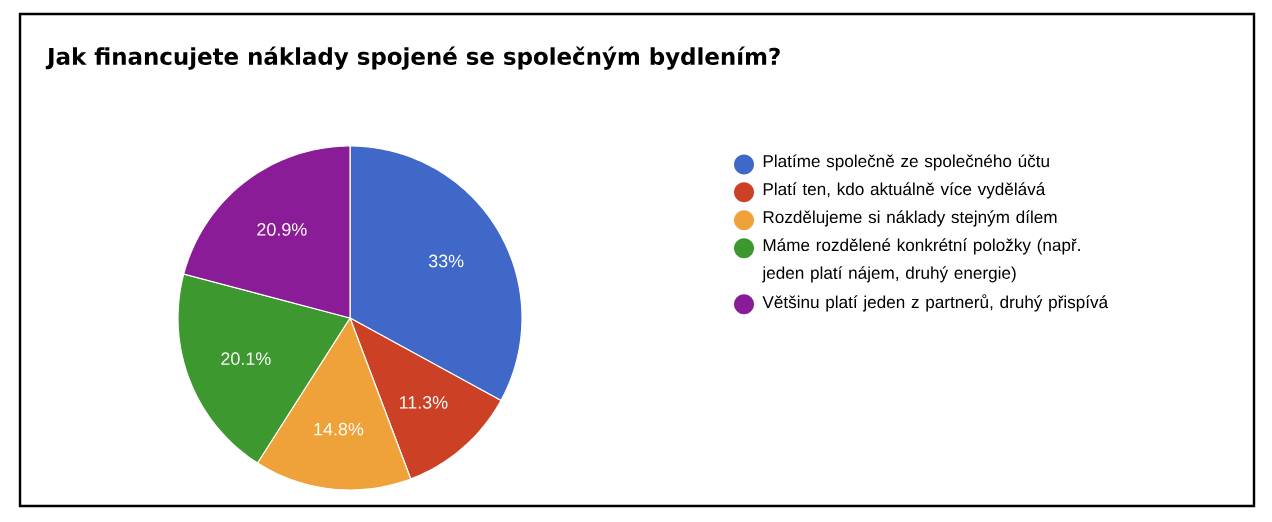 This screenshot has height=522, width=1272. Describe the element at coordinates (904, 190) in the screenshot. I see `legend-label: Platí ten, kdo aktuálně více vydělává` at that location.